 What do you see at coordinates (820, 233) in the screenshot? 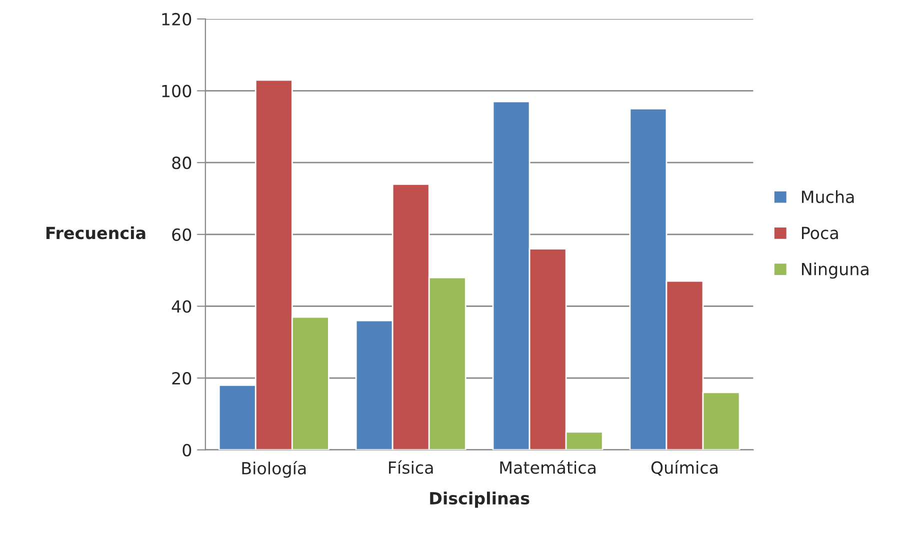
I see `legend-label: Poca` at bounding box center [820, 233].